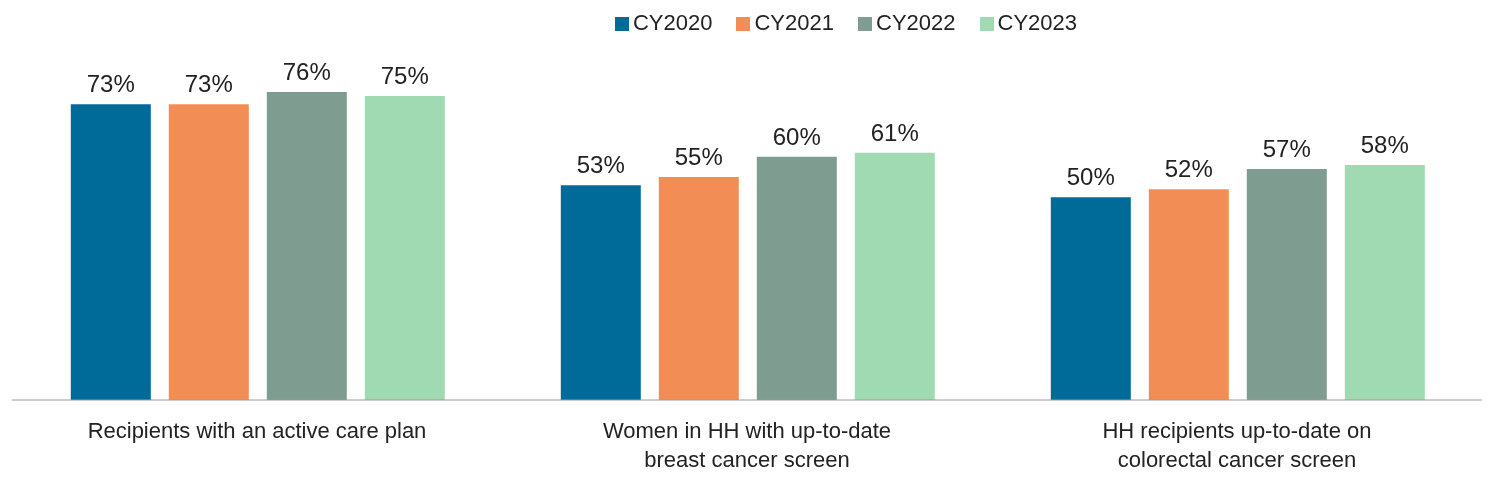 This screenshot has height=498, width=1494. I want to click on x-tick-label: Recipients with an active care plan, so click(257, 430).